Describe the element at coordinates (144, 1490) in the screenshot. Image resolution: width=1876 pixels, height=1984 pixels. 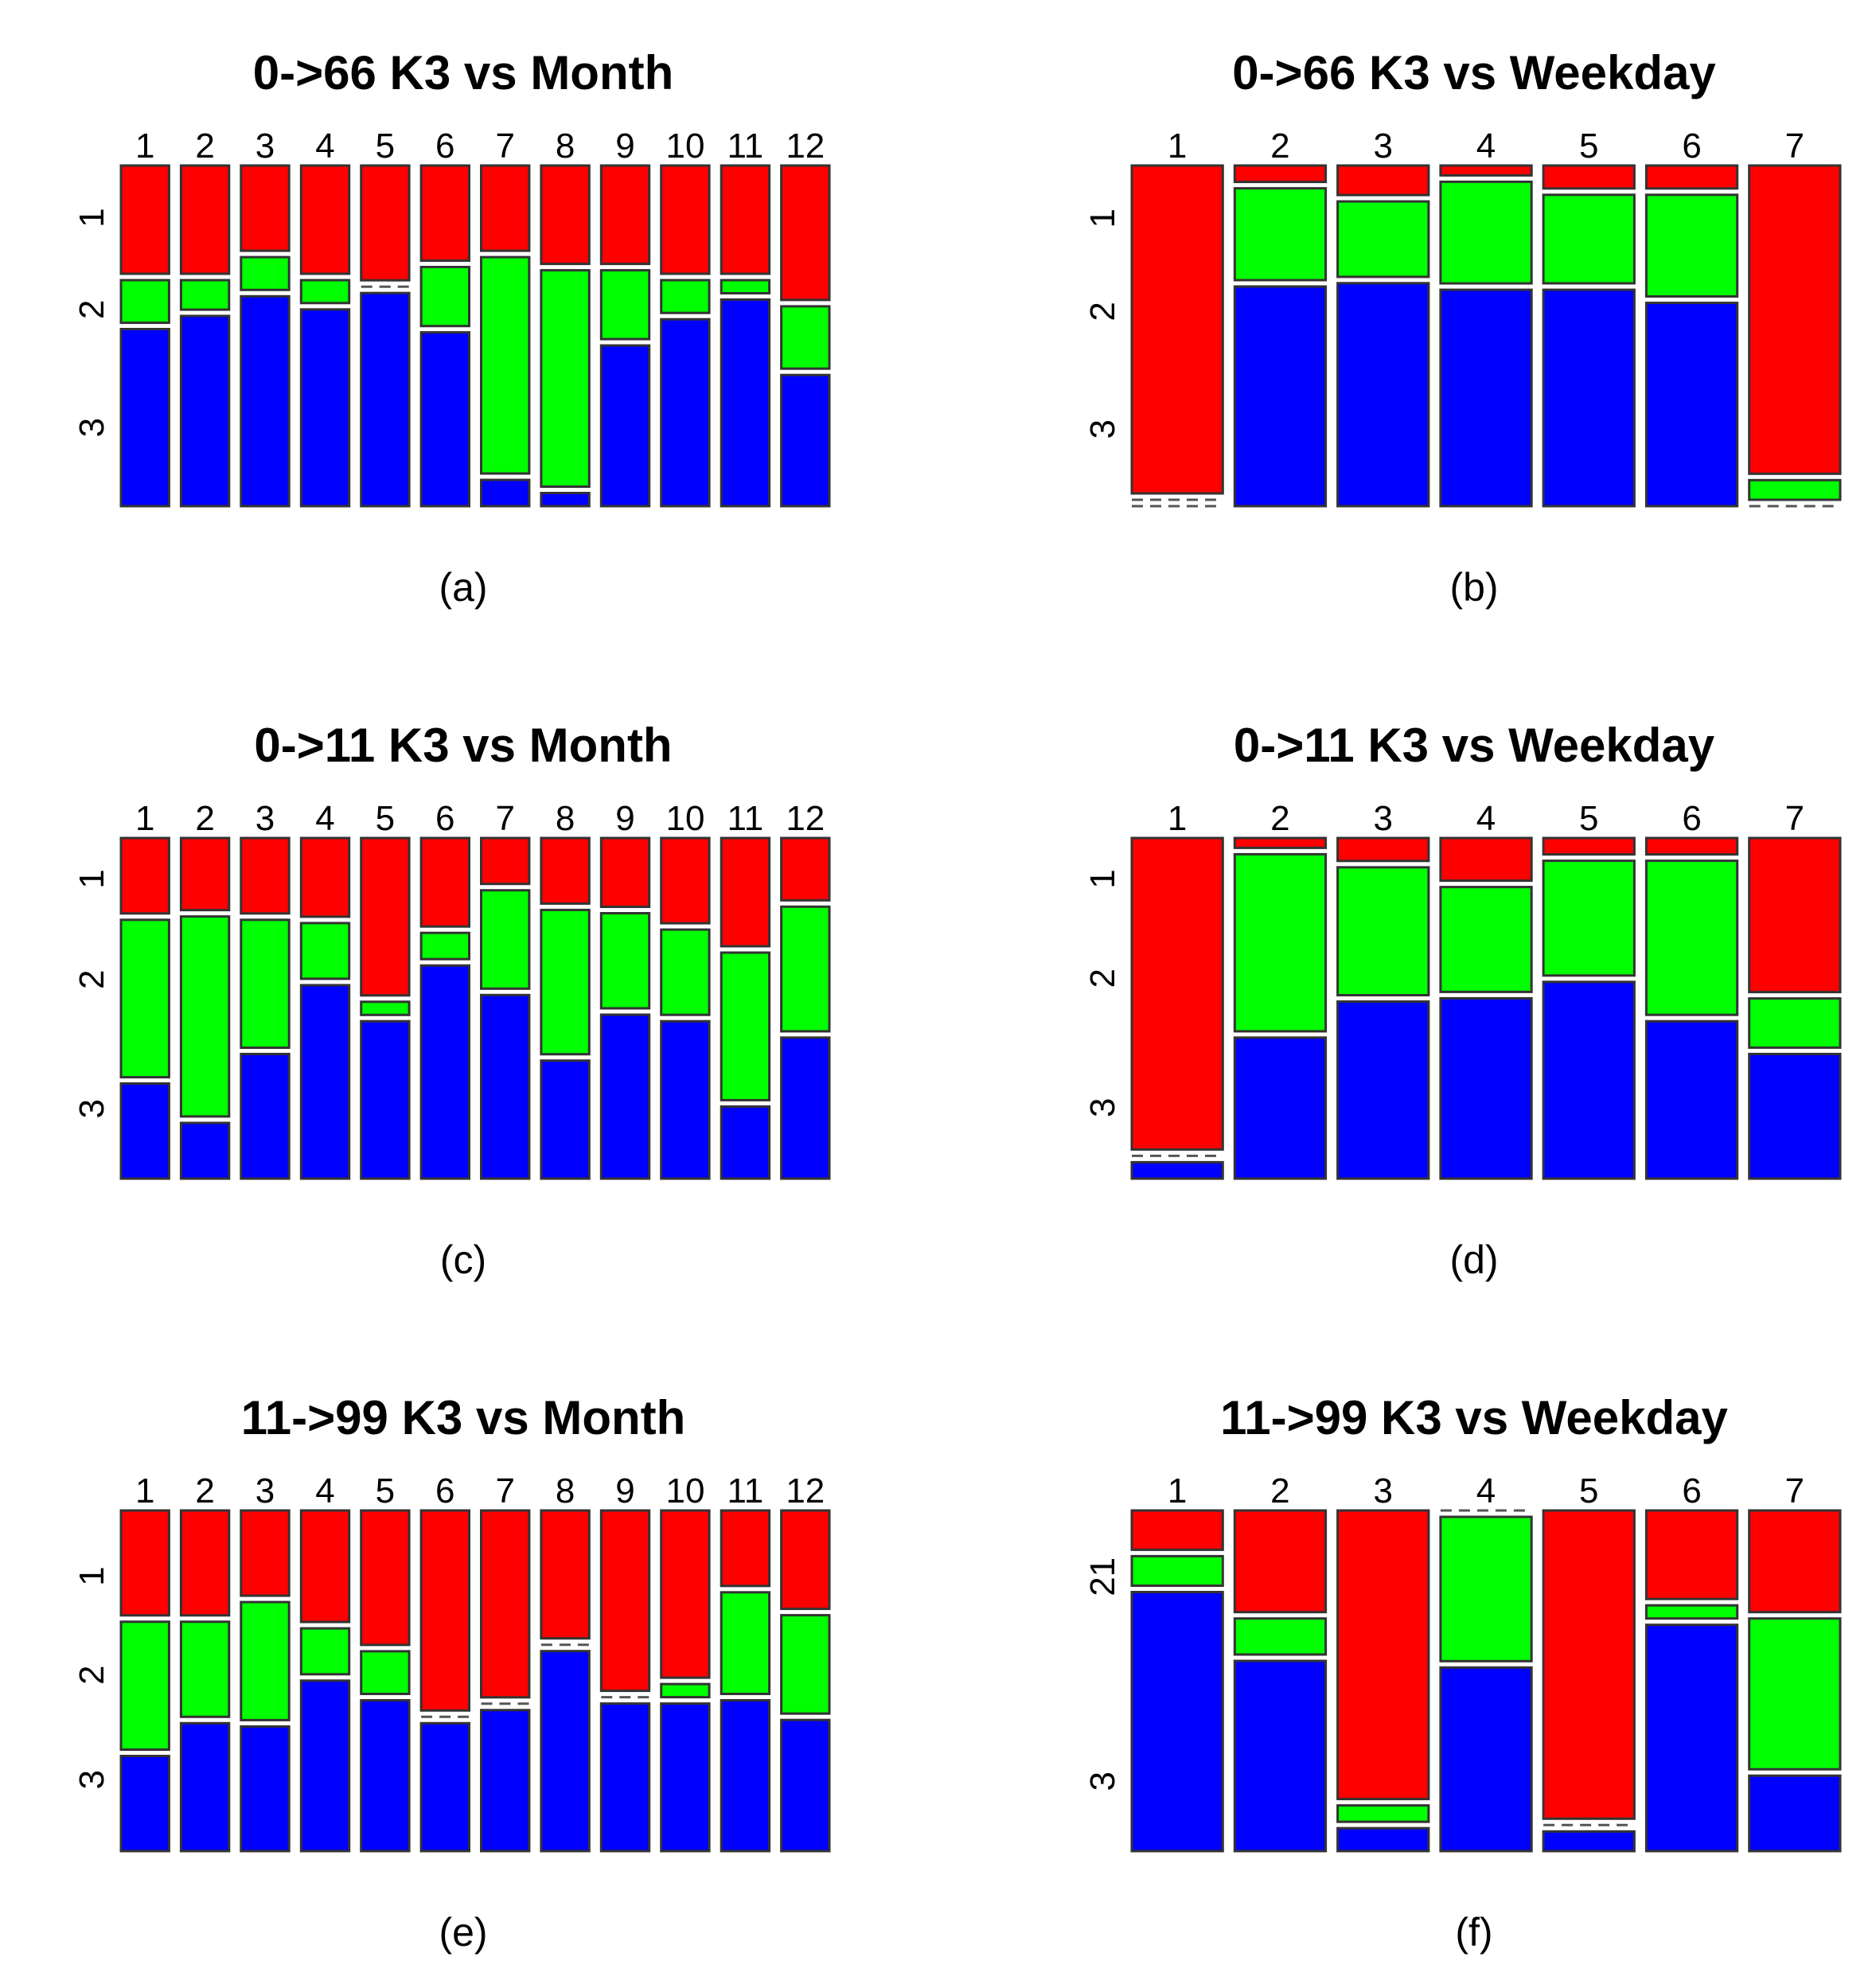
I see `panel-e-xtick-1: 1` at that location.